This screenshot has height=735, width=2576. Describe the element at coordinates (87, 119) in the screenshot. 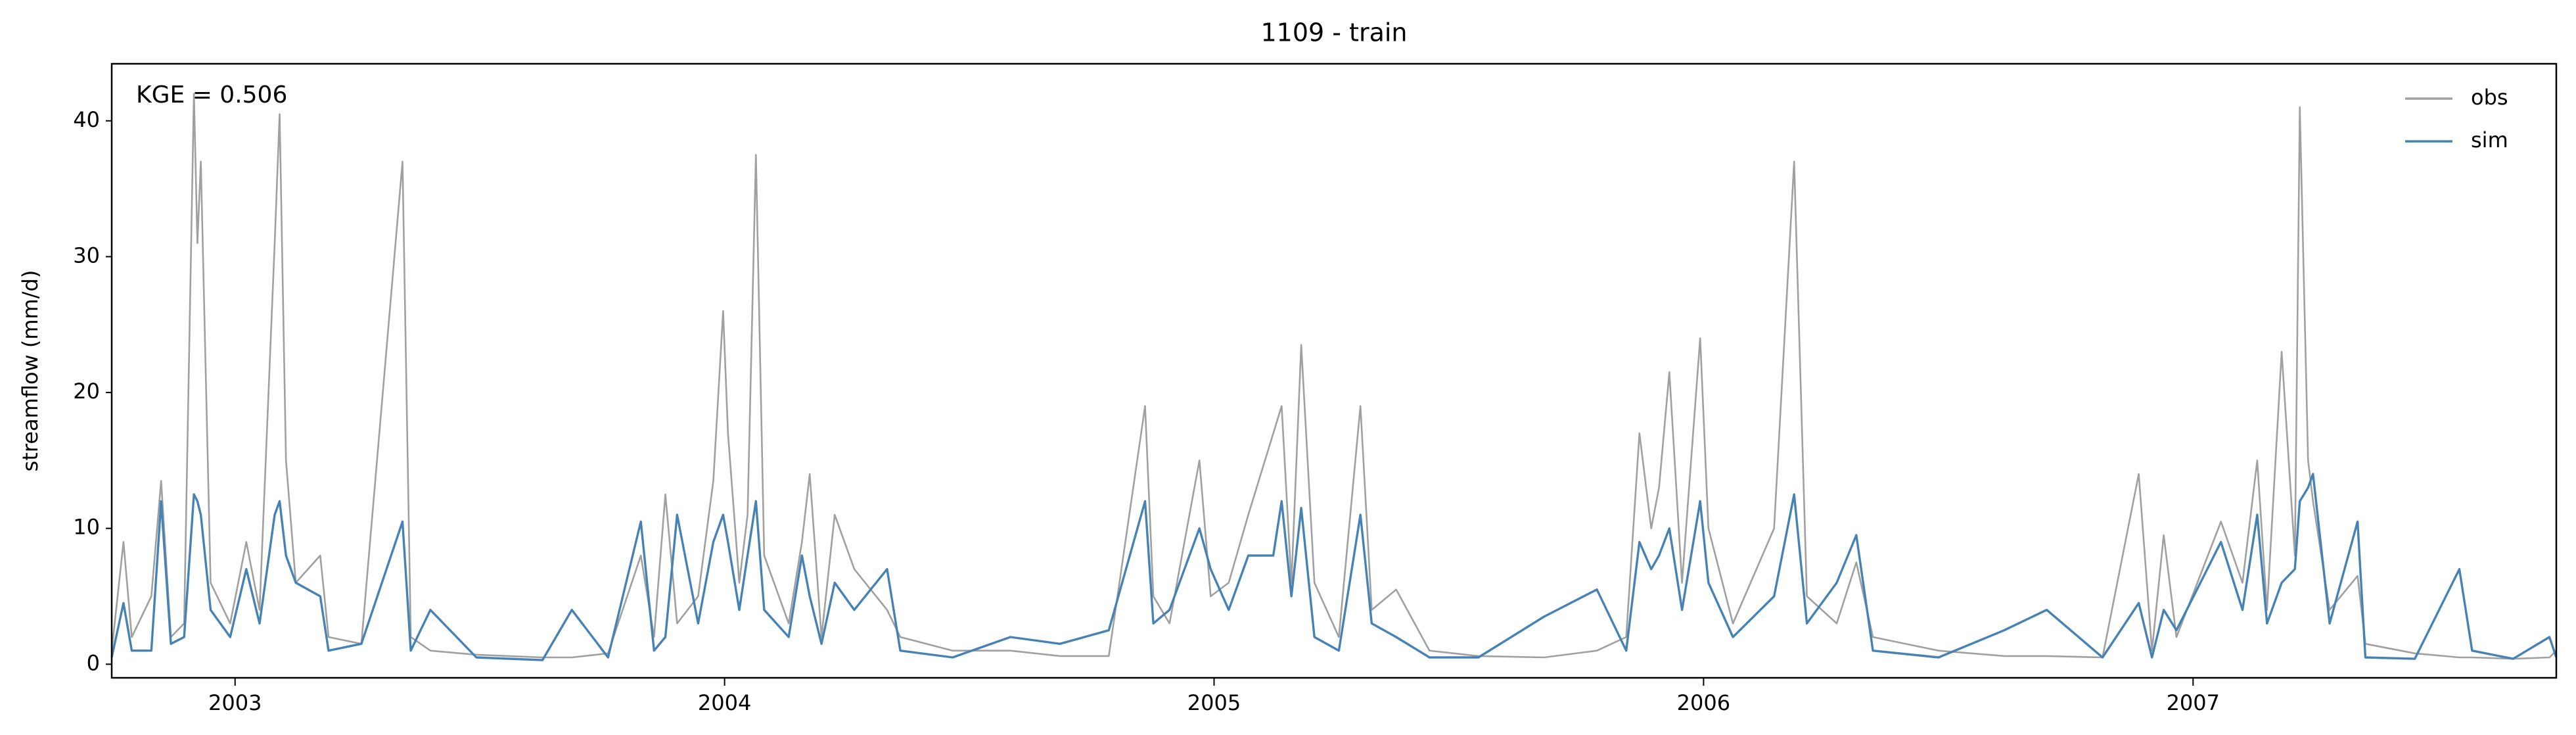

I see `y-tick-label: 40` at that location.